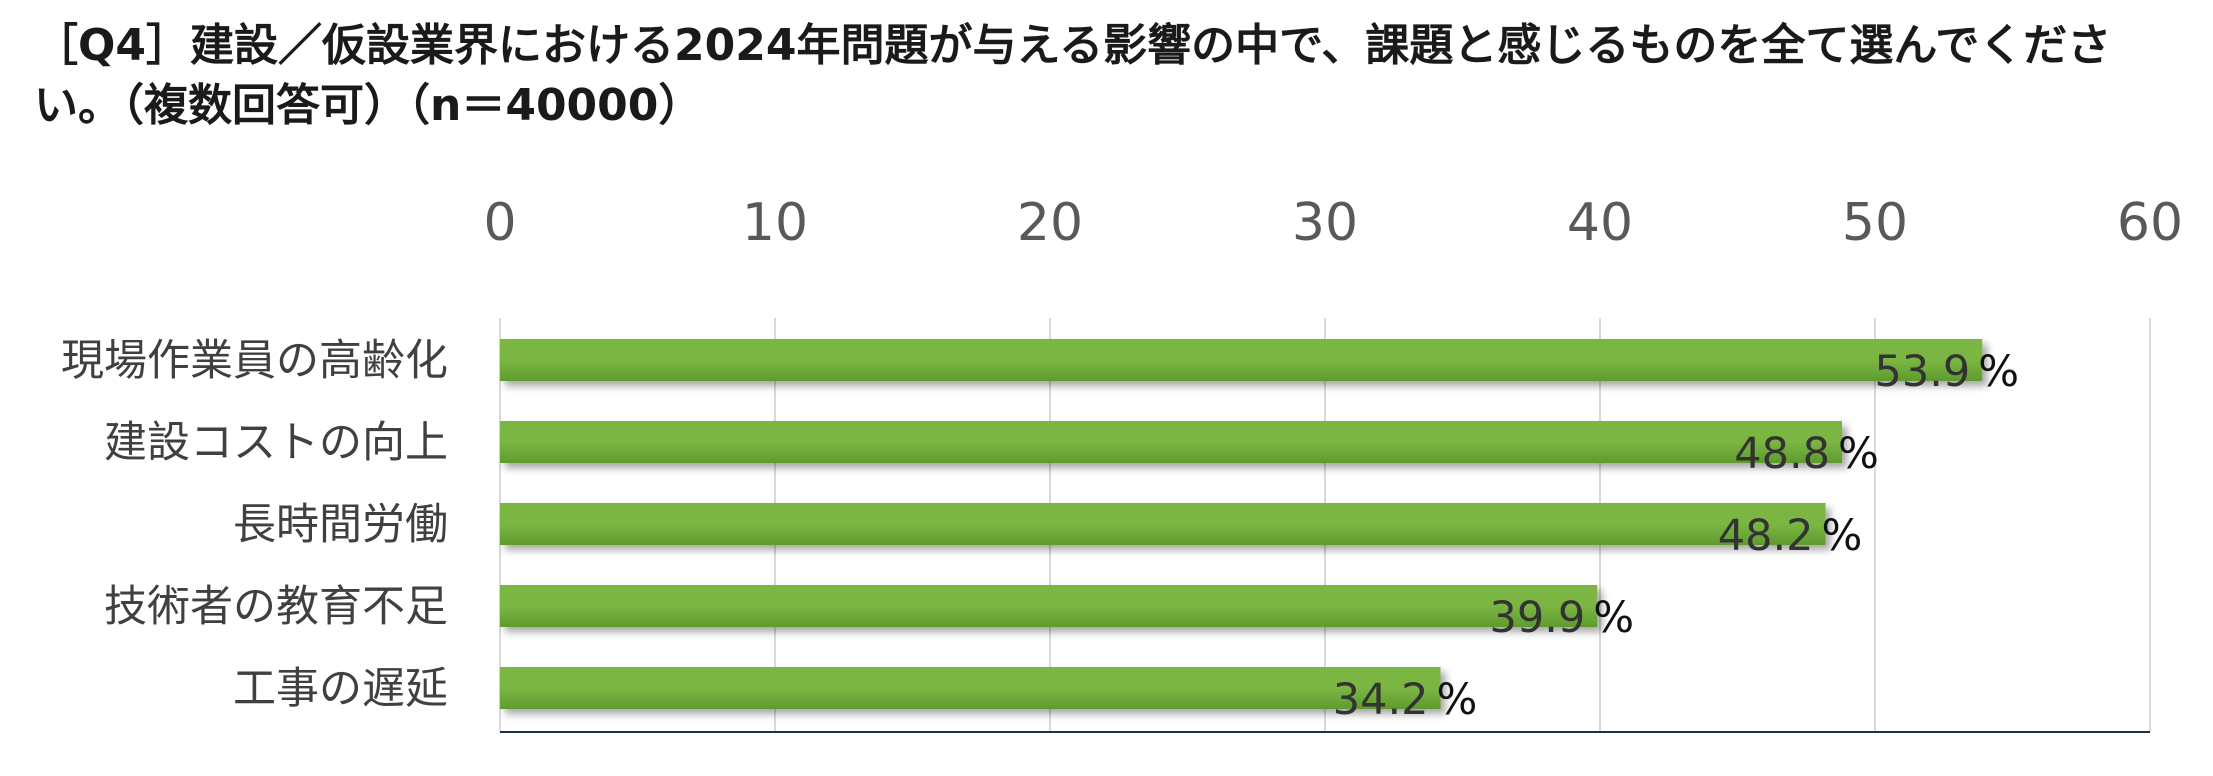 This screenshot has width=2213, height=776. What do you see at coordinates (1538, 618) in the screenshot?
I see `value-label: 39.9` at bounding box center [1538, 618].